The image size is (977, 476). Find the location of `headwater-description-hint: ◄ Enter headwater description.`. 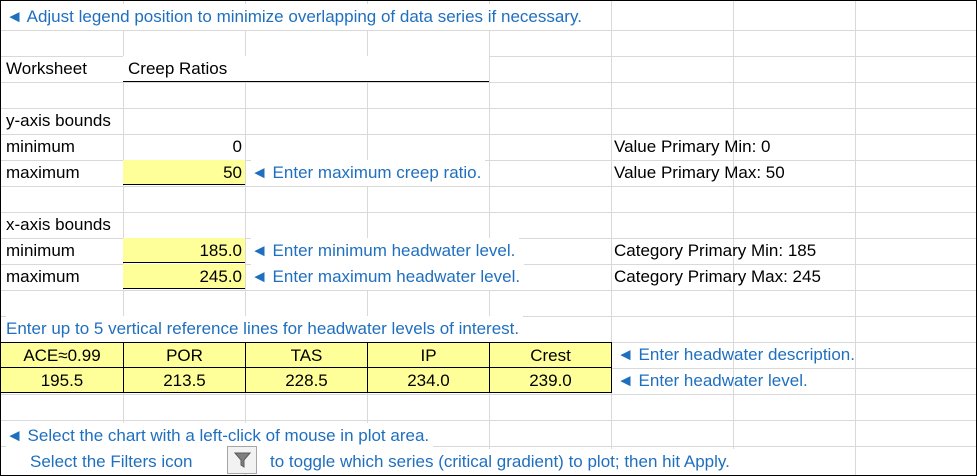

headwater-description-hint: ◄ Enter headwater description. is located at coordinates (736, 354).